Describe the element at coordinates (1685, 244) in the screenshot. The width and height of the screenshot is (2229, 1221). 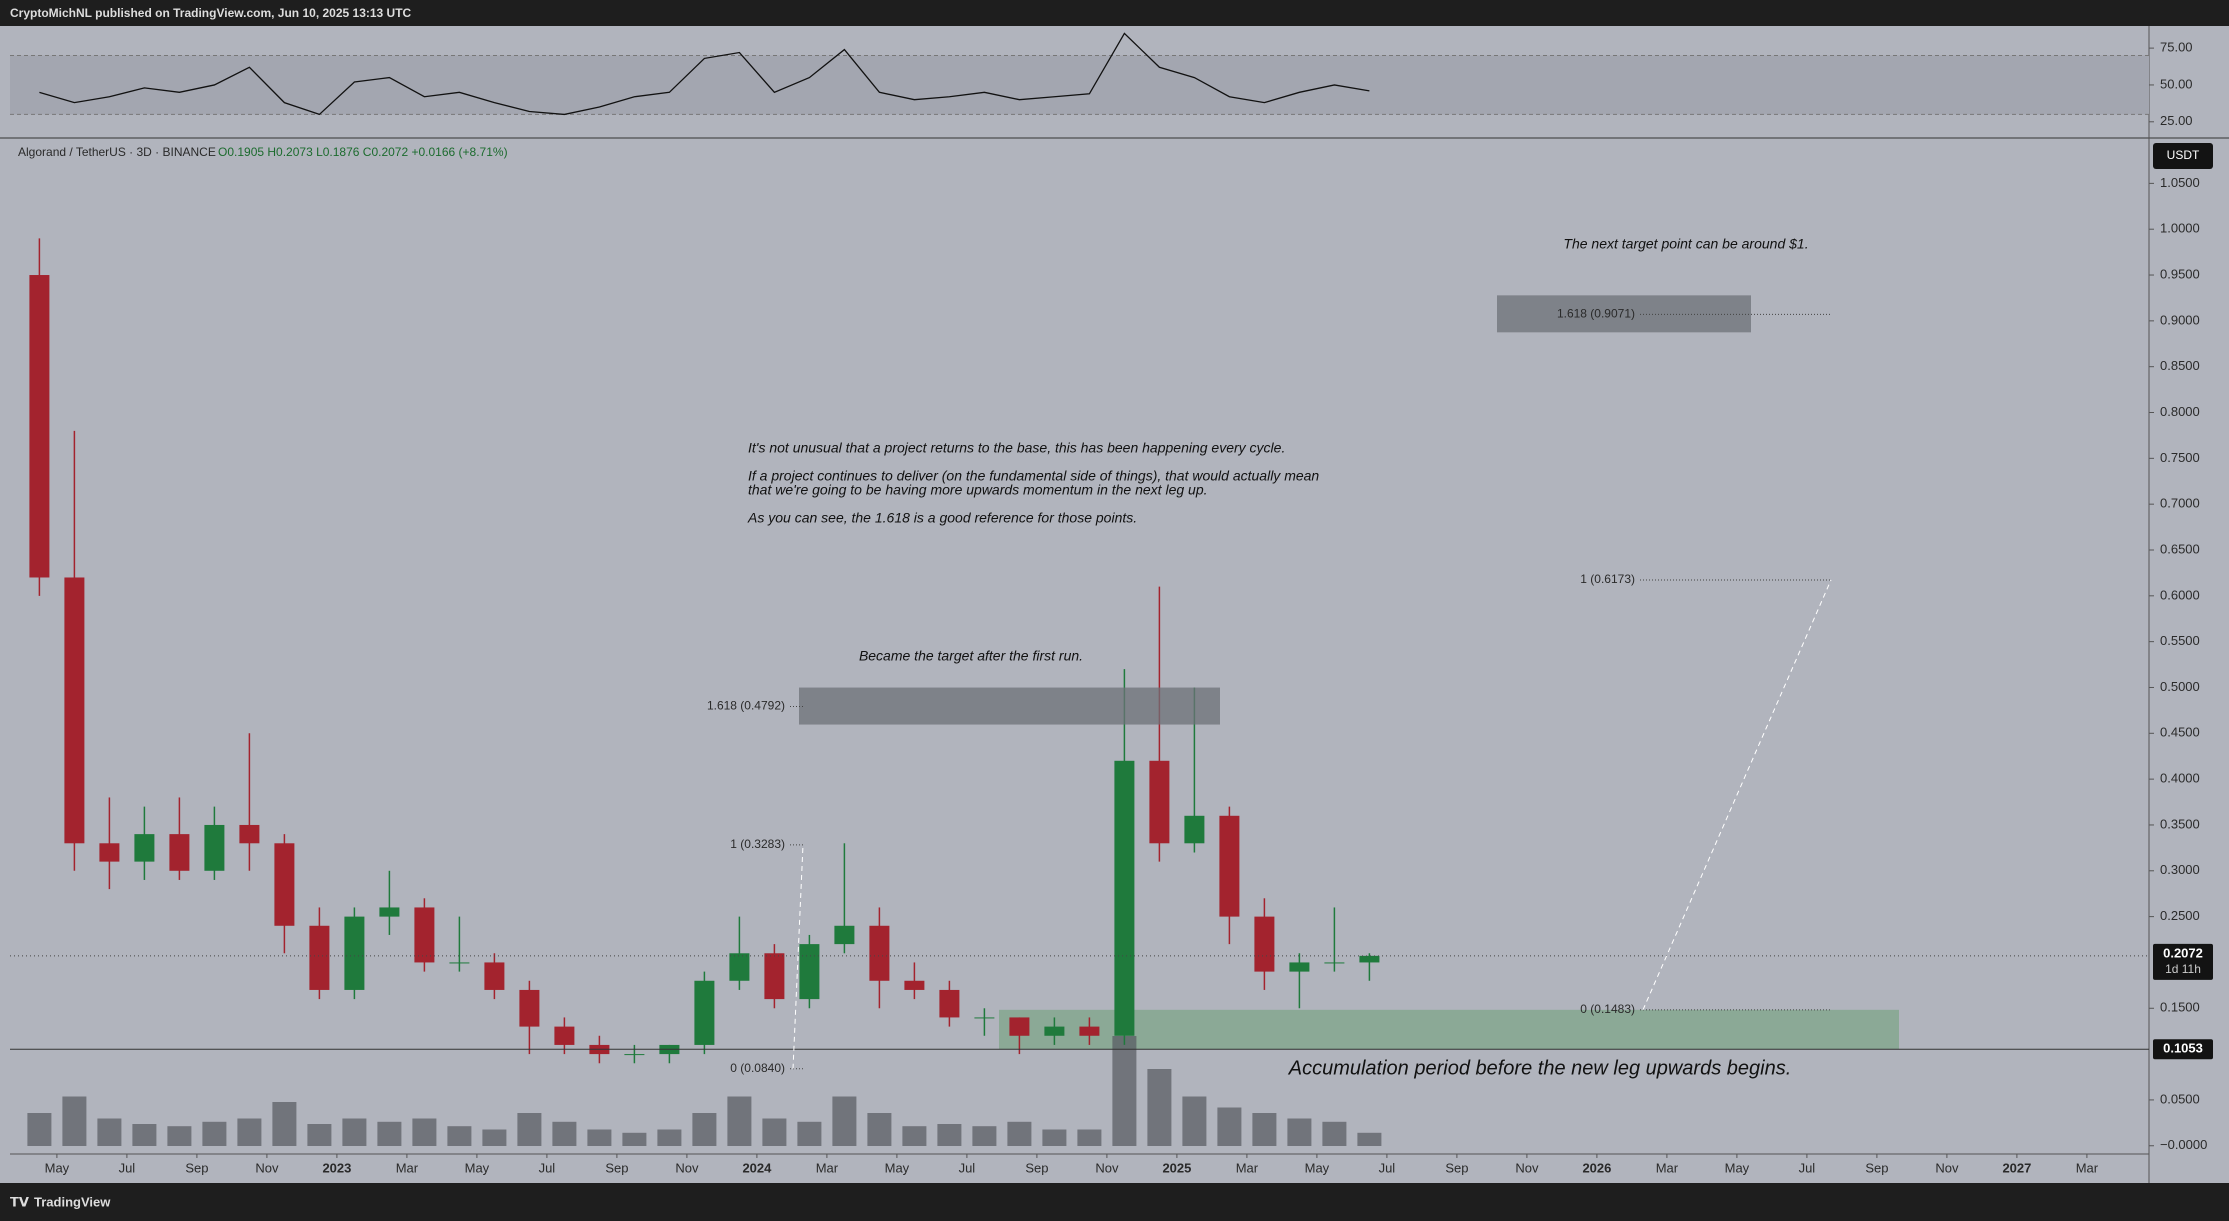
I see `annotation: The next target point can be around $1.` at that location.